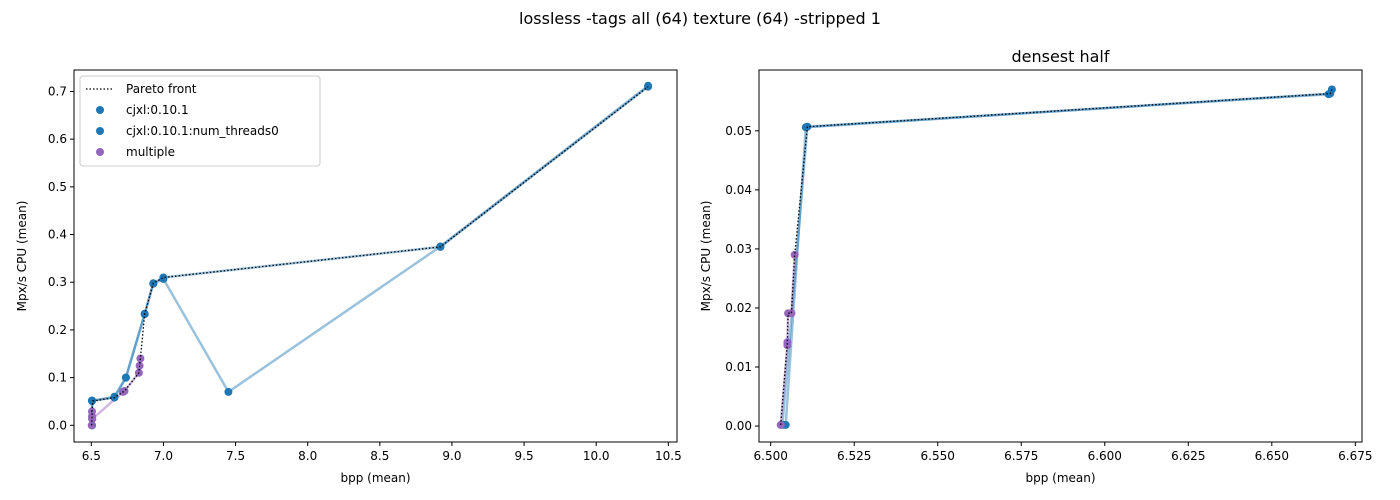  Describe the element at coordinates (161, 89) in the screenshot. I see `legend-label: Pareto front` at that location.